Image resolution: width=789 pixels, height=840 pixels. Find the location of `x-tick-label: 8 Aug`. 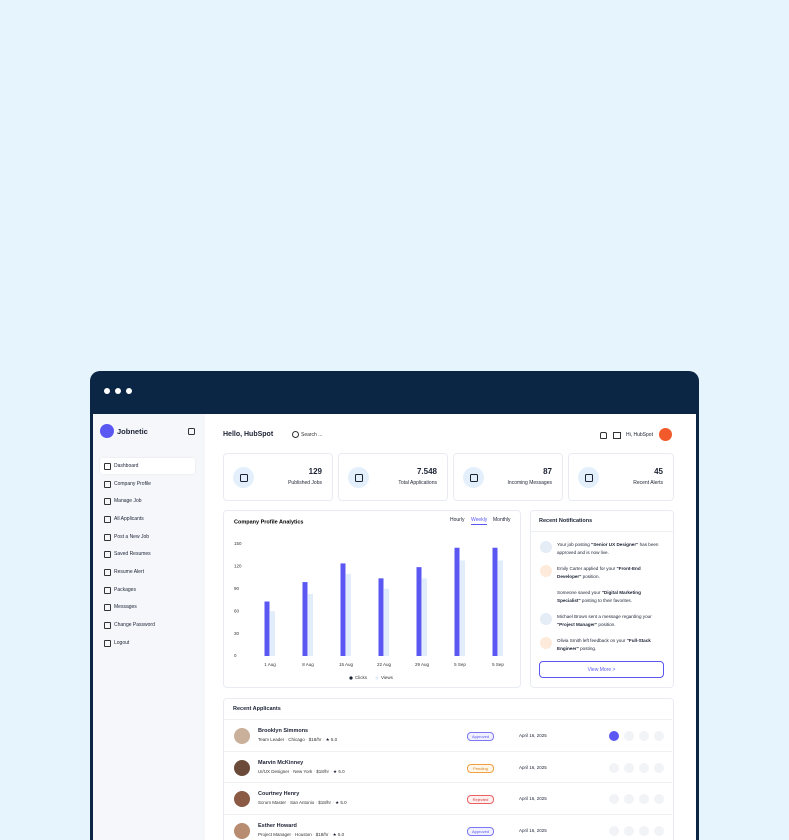

x-tick-label: 8 Aug is located at coordinates (308, 664).